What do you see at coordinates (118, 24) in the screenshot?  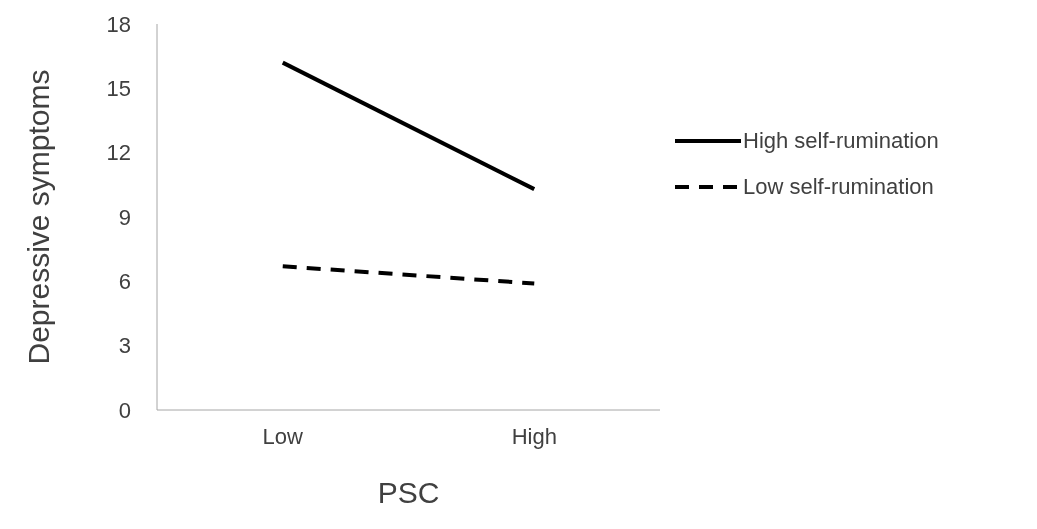 I see `y-tick-label: 18` at bounding box center [118, 24].